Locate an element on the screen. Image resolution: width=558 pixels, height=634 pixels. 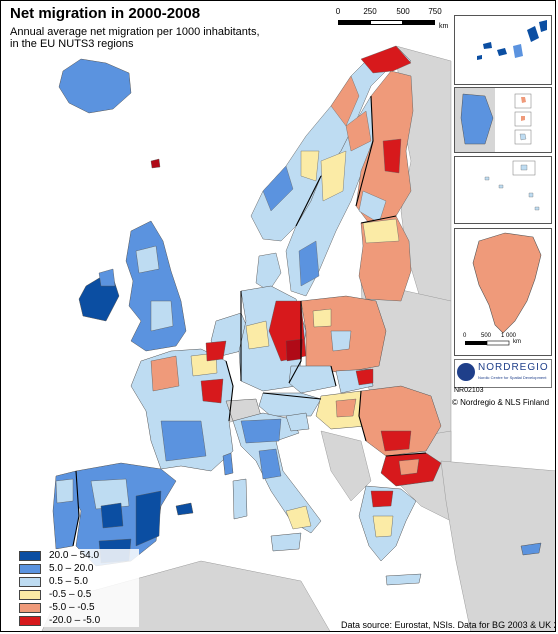
iceland is located at coordinates (95, 86).